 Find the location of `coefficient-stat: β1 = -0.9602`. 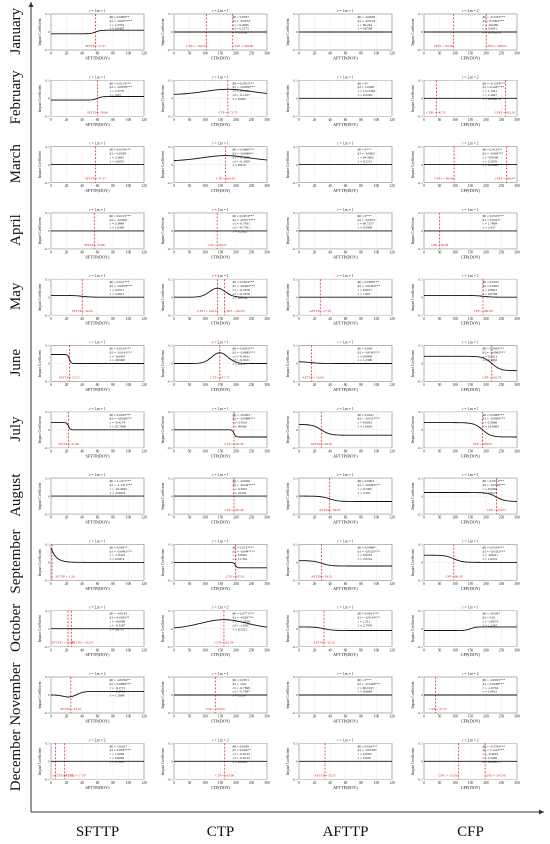

coefficient-stat: β1 = -0.9602 is located at coordinates (367, 154).